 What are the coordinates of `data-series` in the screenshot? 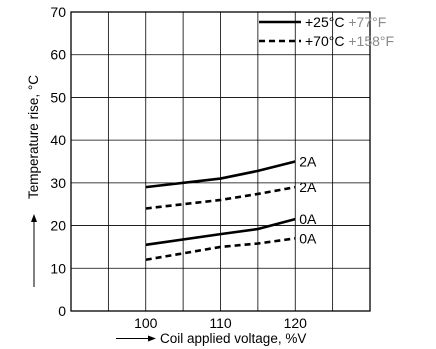 It's located at (220, 211).